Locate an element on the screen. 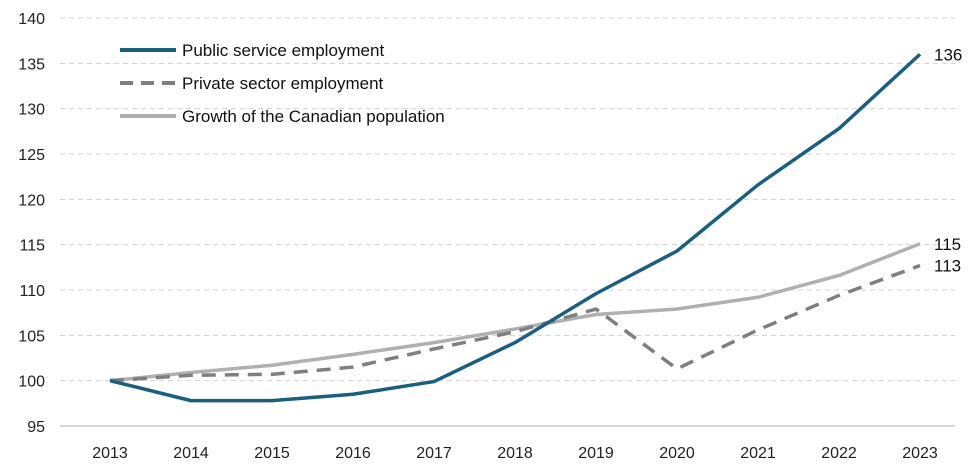  y-tick-label: 105 is located at coordinates (31, 336).